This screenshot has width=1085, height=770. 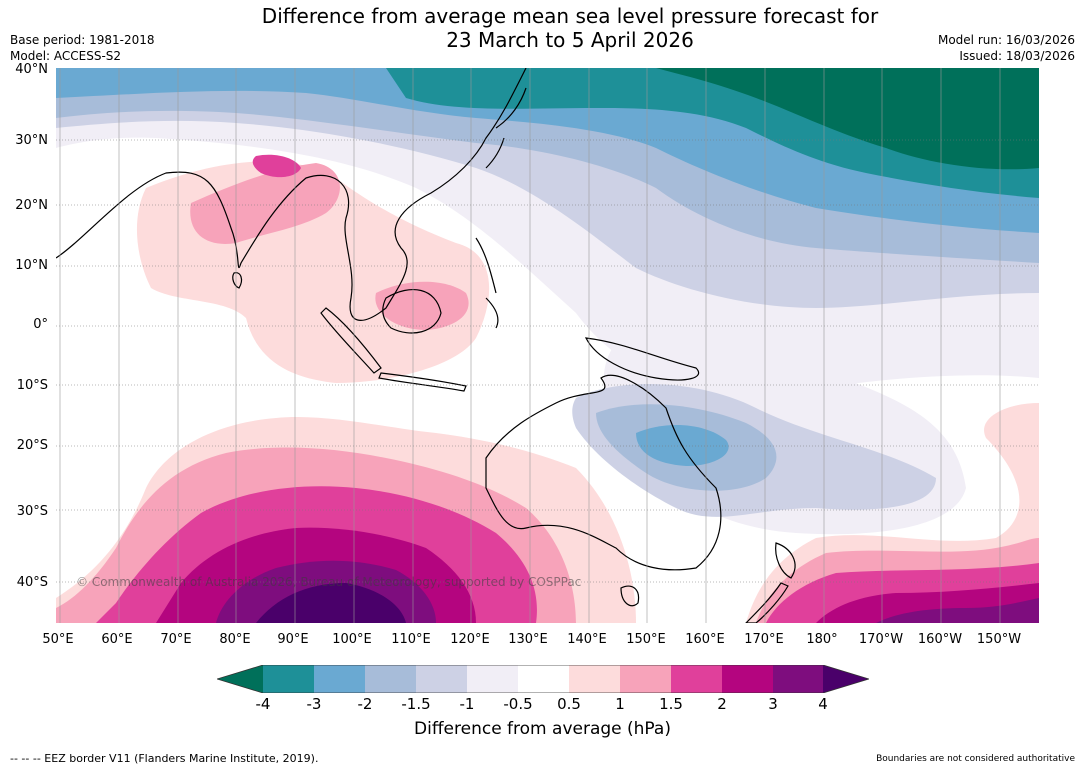 What do you see at coordinates (822, 639) in the screenshot?
I see `lon-label-180: 180°` at bounding box center [822, 639].